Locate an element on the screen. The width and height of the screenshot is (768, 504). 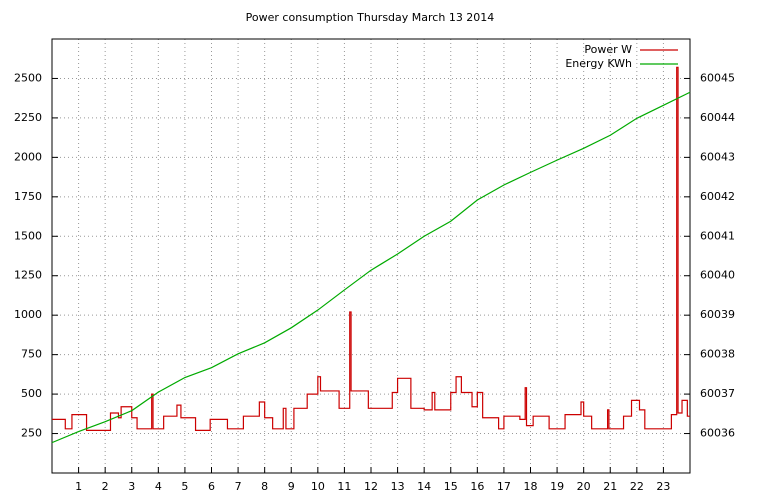
x-tick-label: 13 is located at coordinates (398, 486).